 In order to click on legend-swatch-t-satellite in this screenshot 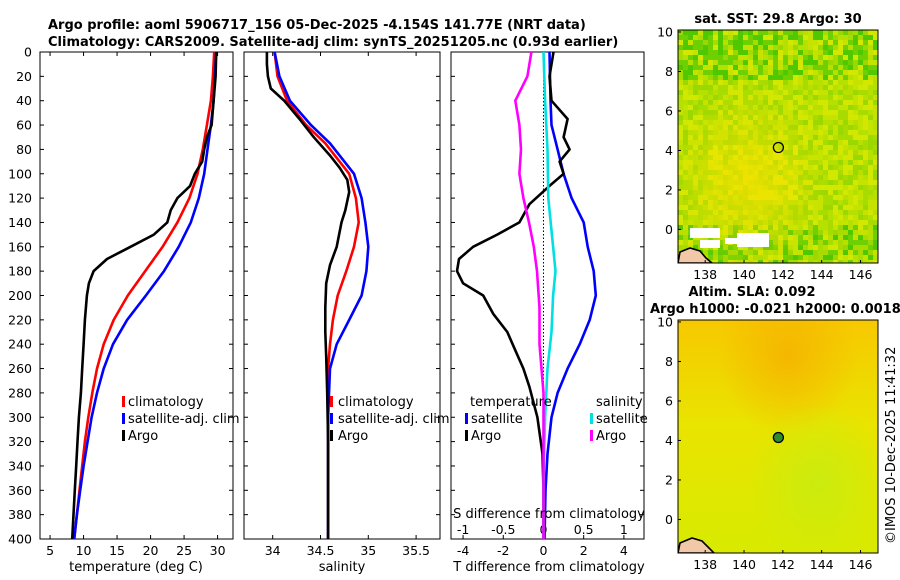, I will do `click(466, 418)`.